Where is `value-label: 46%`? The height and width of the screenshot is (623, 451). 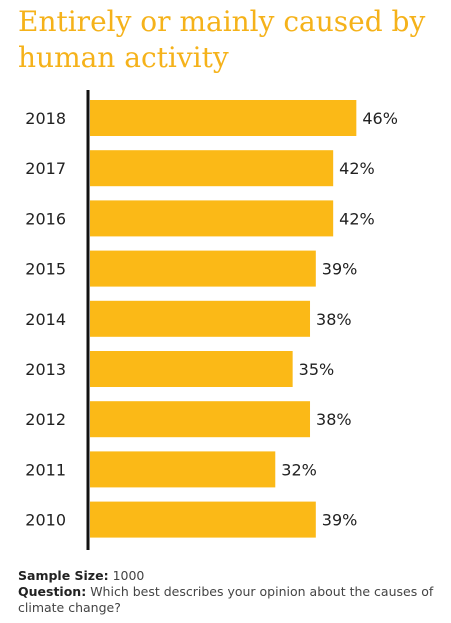 value-label: 46% is located at coordinates (380, 118).